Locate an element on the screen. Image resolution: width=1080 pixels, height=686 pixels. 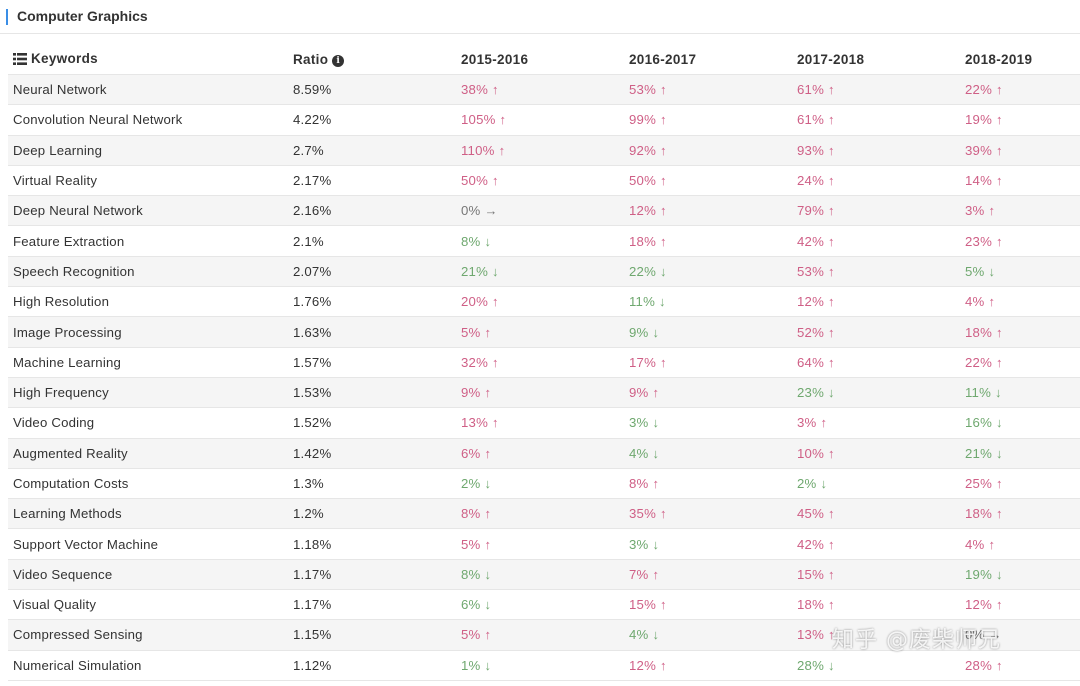
change-cell: 61% ↑ is located at coordinates (876, 120).